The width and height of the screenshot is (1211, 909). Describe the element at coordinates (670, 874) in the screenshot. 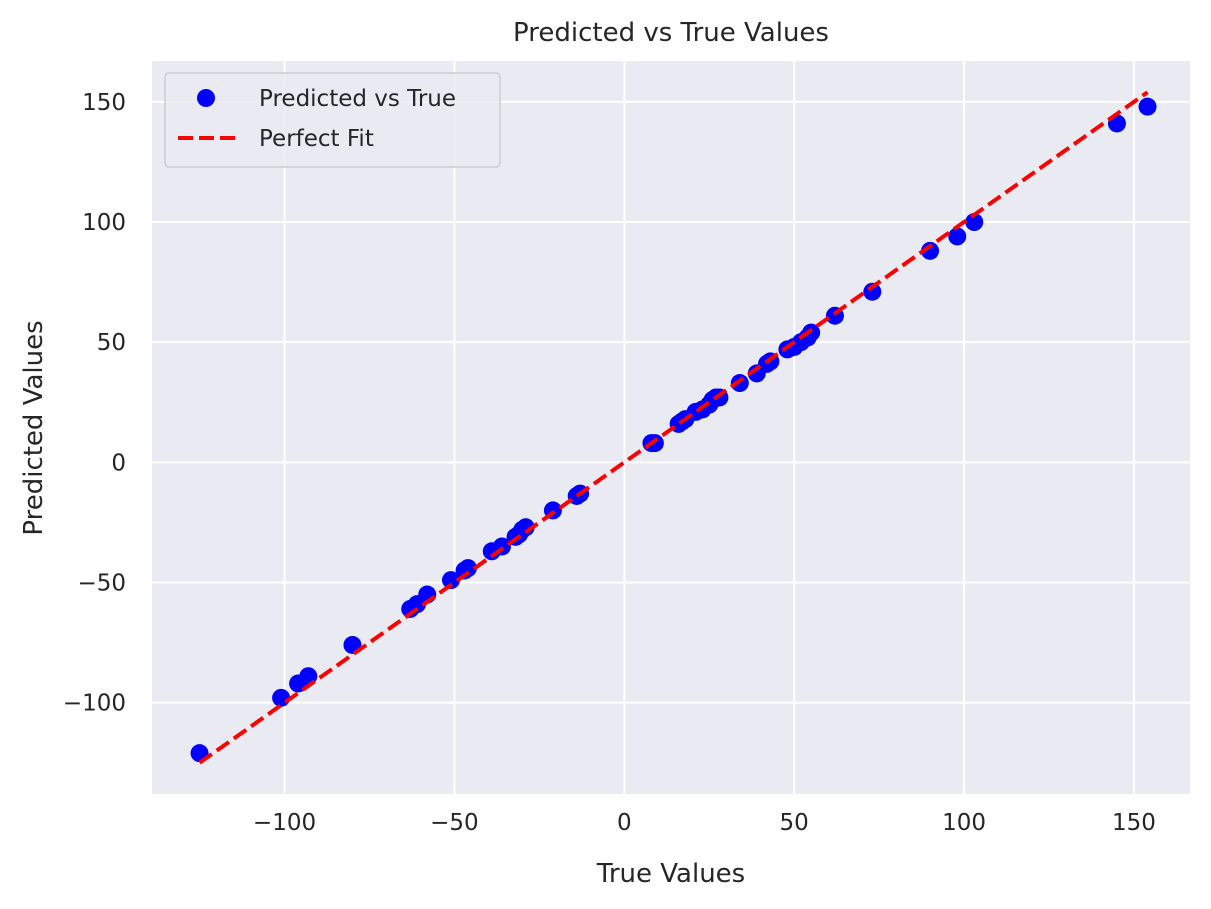

I see `x-axis-title: True Values` at that location.